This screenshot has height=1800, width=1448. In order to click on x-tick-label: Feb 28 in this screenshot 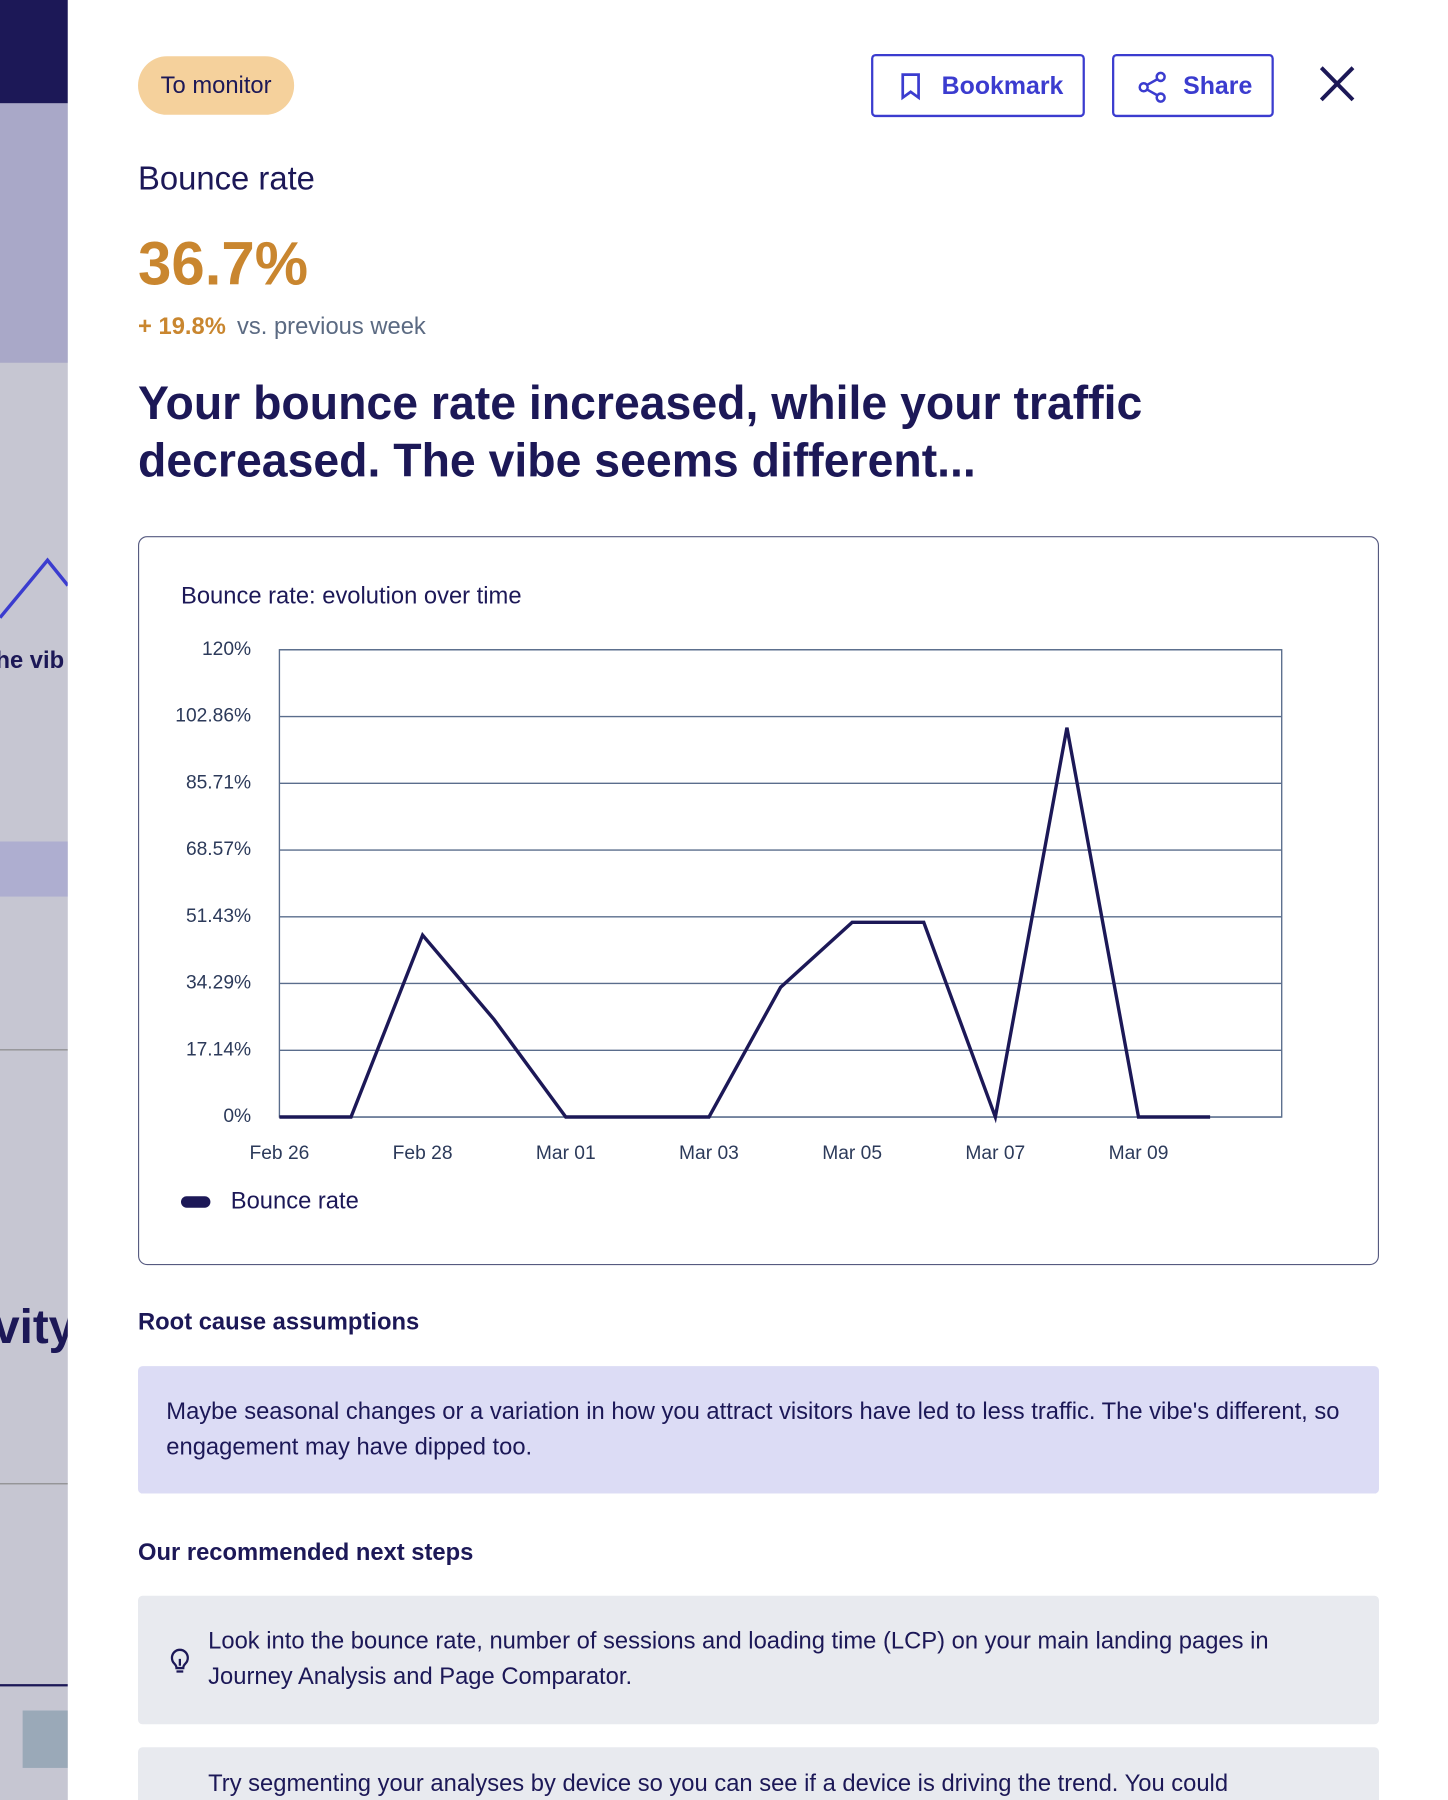, I will do `click(423, 1153)`.